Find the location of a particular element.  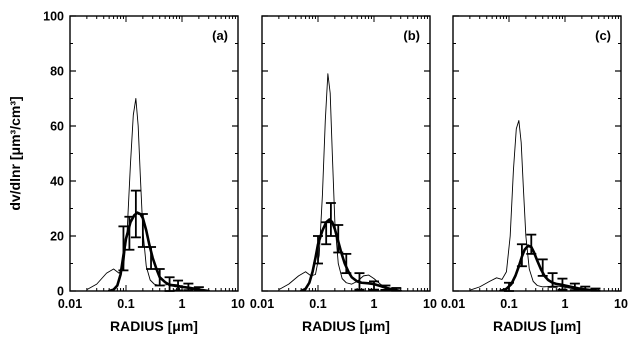

y-tick-label: 80 is located at coordinates (57, 72).